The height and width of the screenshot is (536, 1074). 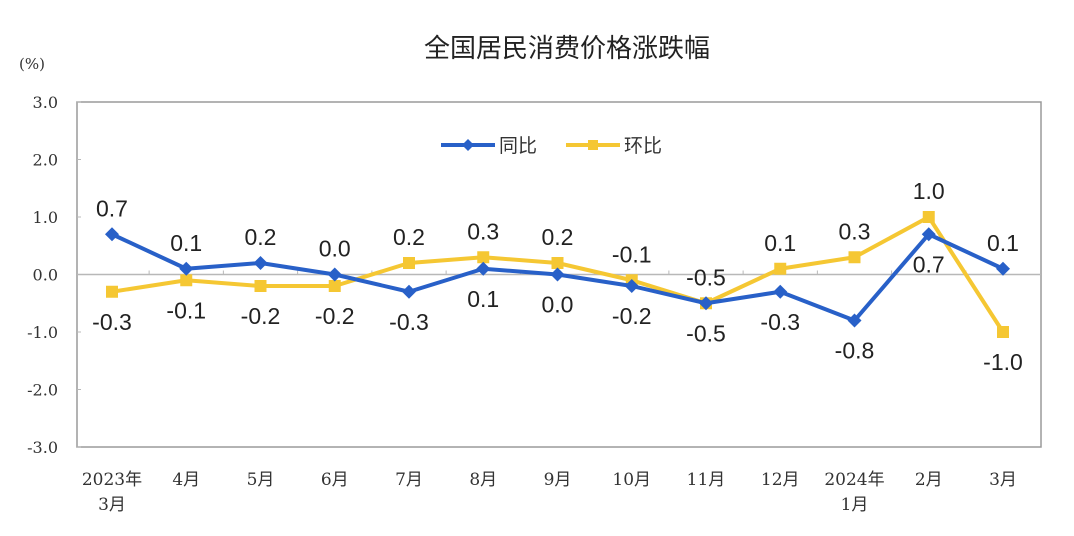 I want to click on x-tick-label: 6月, so click(x=335, y=480).